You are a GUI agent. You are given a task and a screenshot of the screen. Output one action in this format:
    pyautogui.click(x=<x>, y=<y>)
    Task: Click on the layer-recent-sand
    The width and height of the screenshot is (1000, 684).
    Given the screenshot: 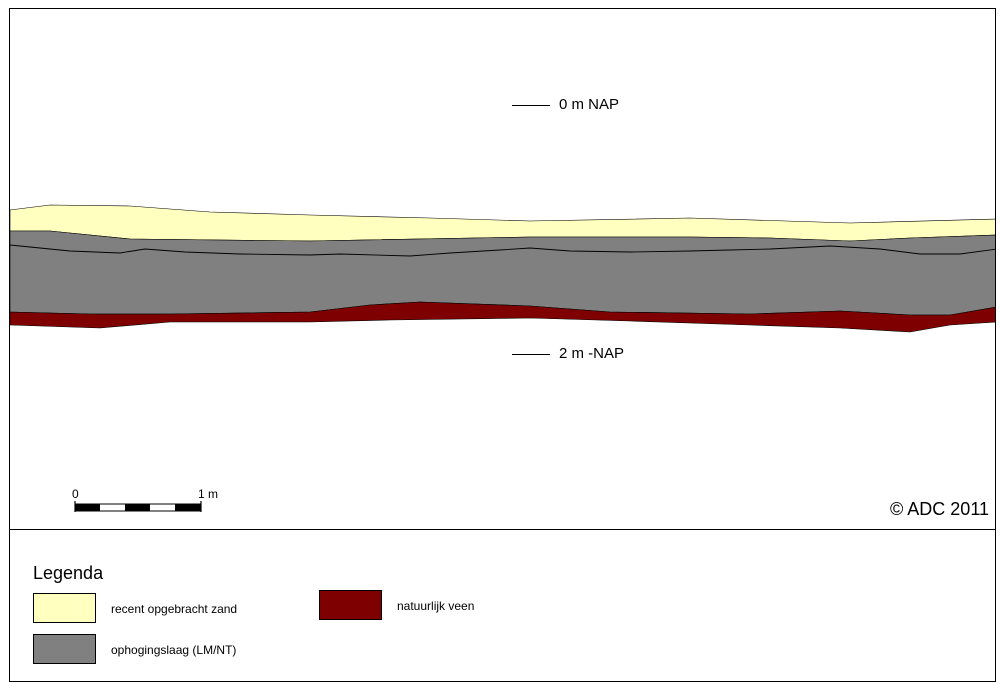 What is the action you would take?
    pyautogui.click(x=502, y=223)
    